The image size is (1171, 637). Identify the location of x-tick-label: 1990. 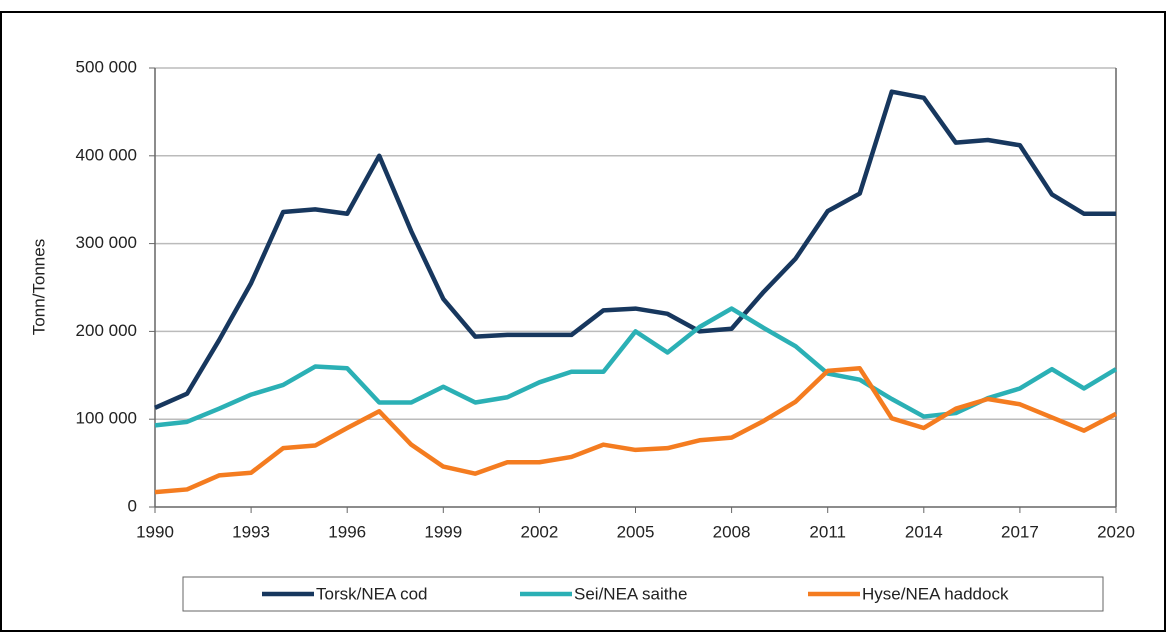
(155, 531).